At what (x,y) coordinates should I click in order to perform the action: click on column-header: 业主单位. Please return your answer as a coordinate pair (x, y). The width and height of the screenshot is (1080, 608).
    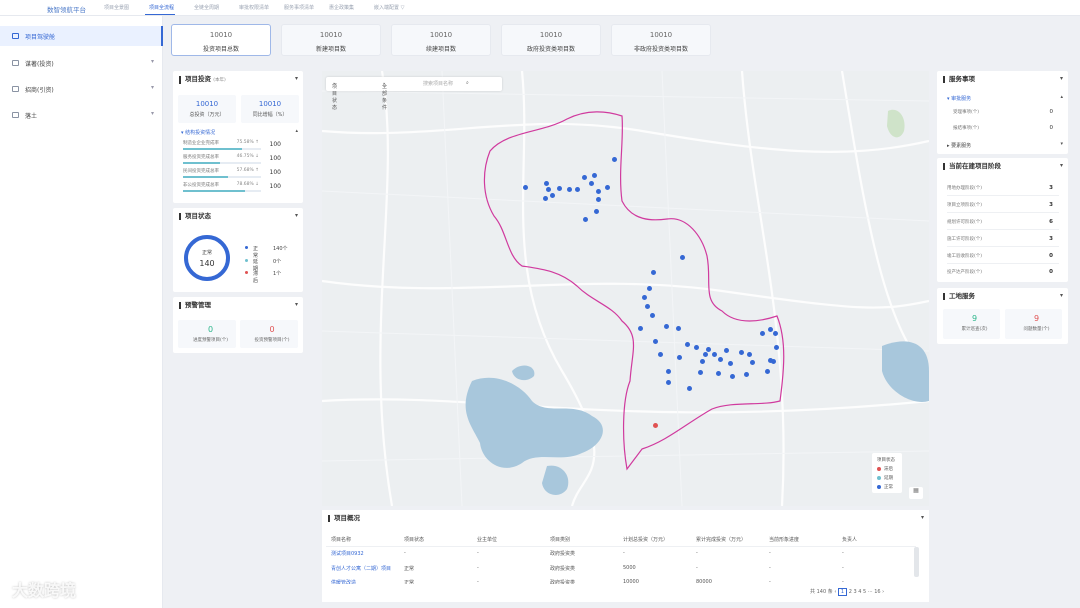
    Looking at the image, I should click on (487, 540).